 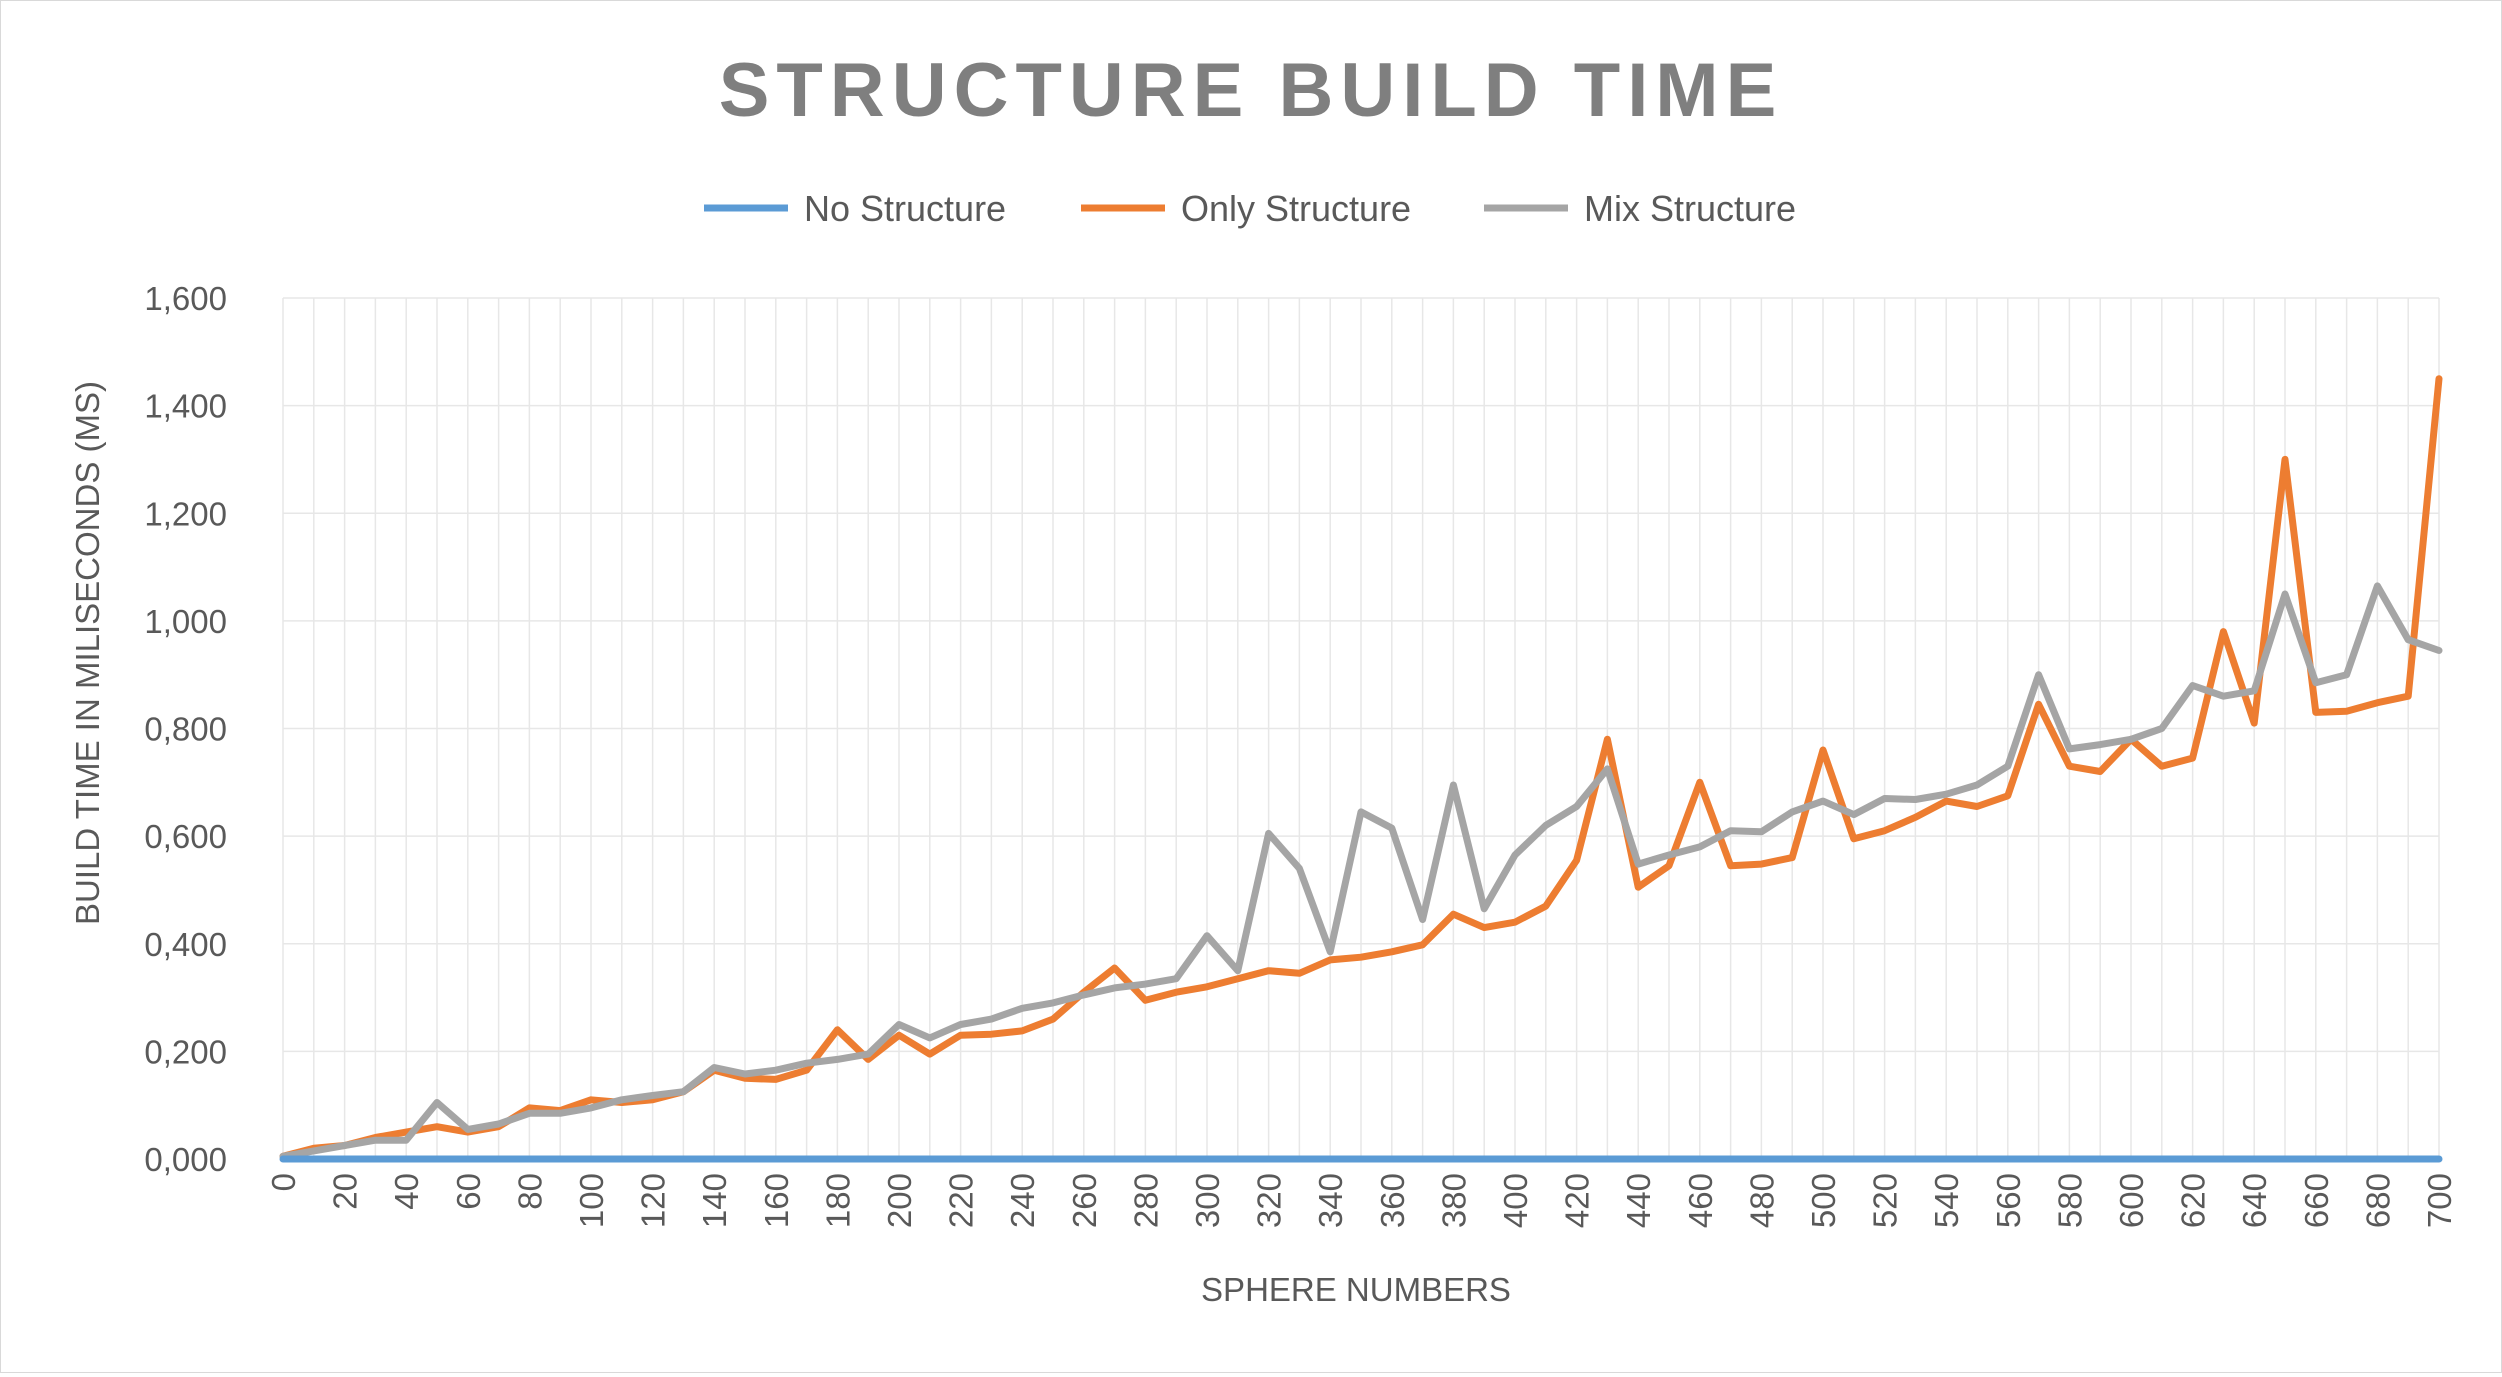 I want to click on x-tick-label: 40, so click(x=406, y=1191).